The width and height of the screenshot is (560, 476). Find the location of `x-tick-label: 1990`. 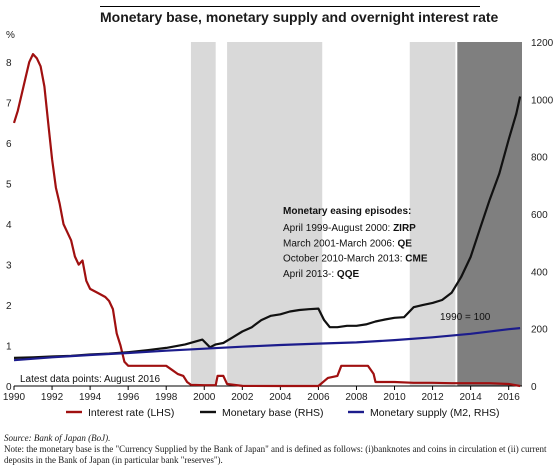

x-tick-label: 1990 is located at coordinates (14, 397).